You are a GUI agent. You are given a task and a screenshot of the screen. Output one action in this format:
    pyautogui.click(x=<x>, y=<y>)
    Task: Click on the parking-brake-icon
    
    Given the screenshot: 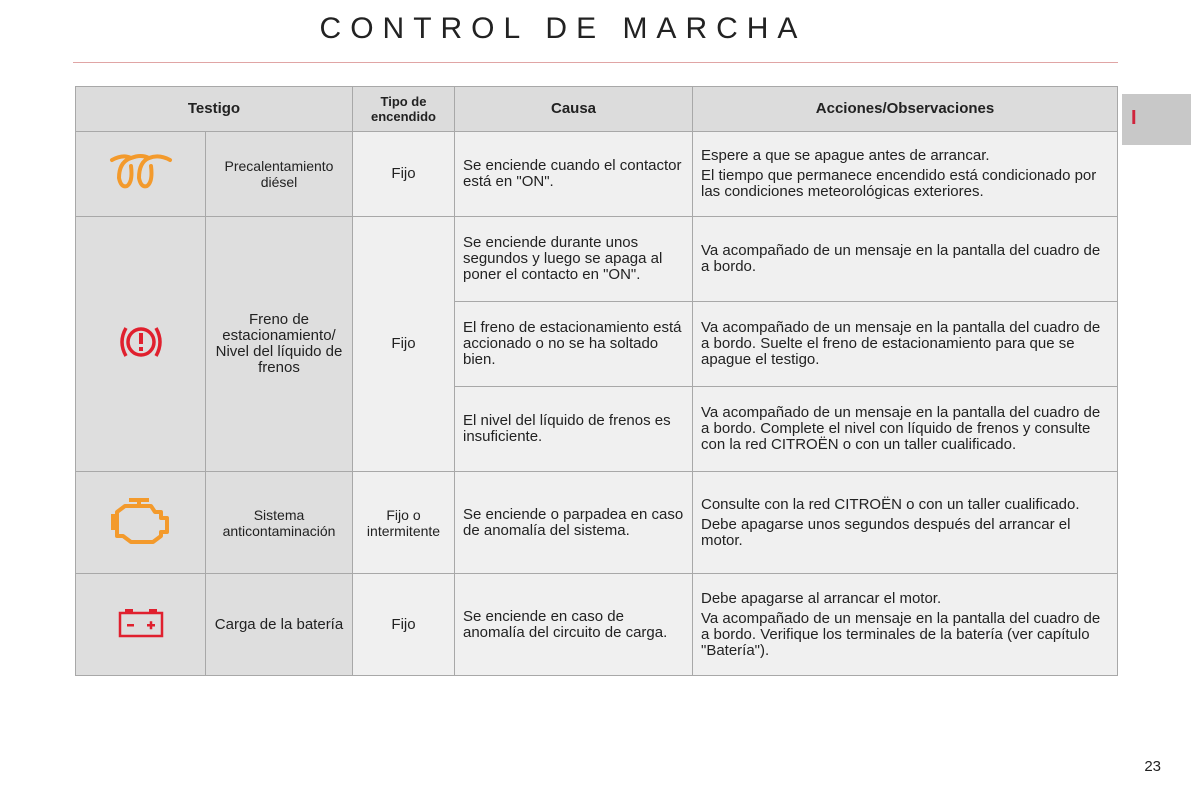 What is the action you would take?
    pyautogui.click(x=140, y=342)
    